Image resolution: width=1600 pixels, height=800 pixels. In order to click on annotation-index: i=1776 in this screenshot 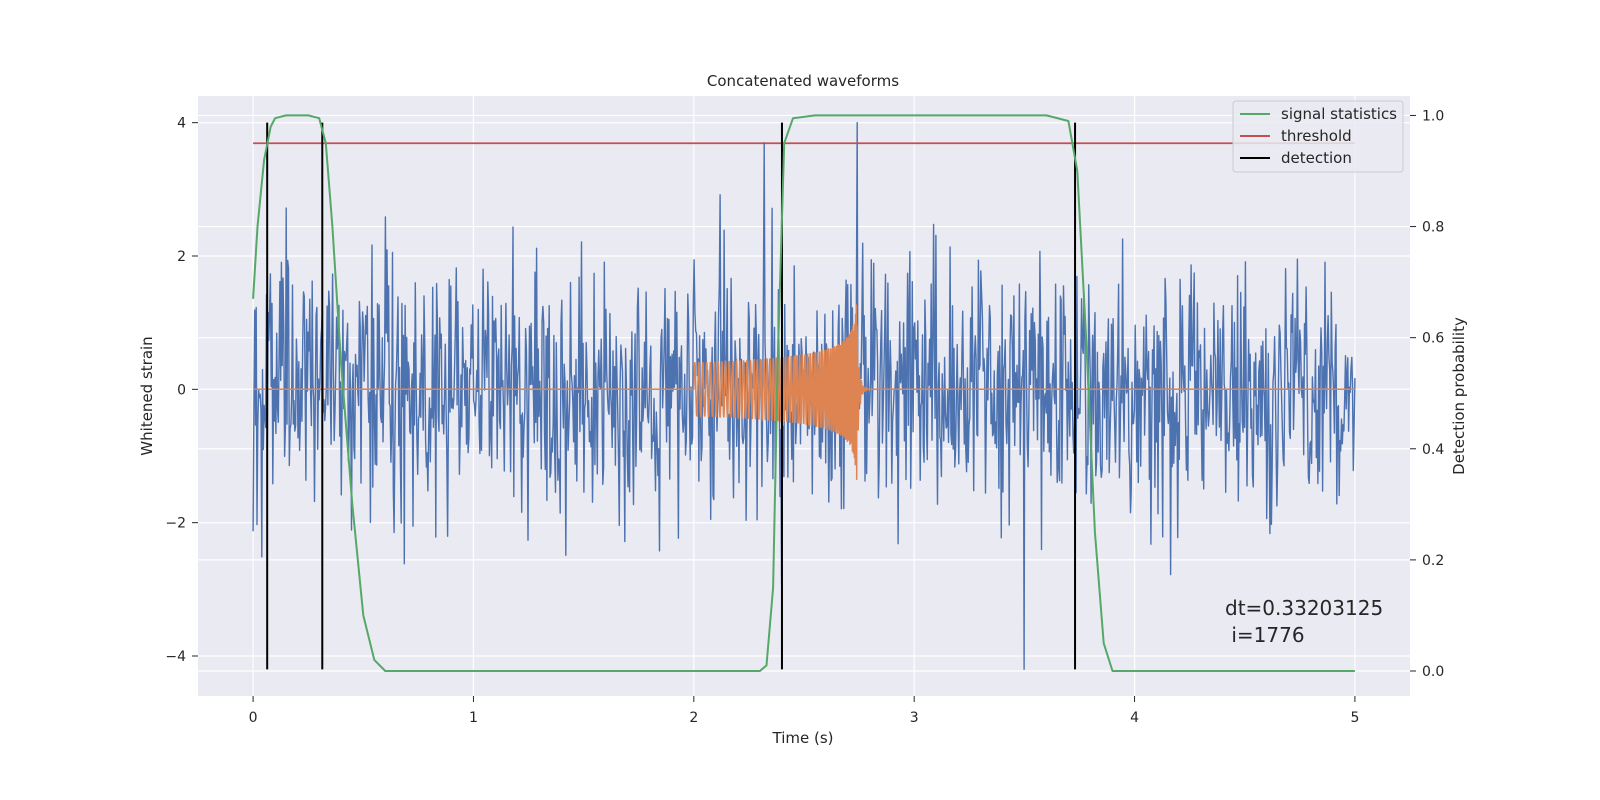, I will do `click(1265, 635)`.